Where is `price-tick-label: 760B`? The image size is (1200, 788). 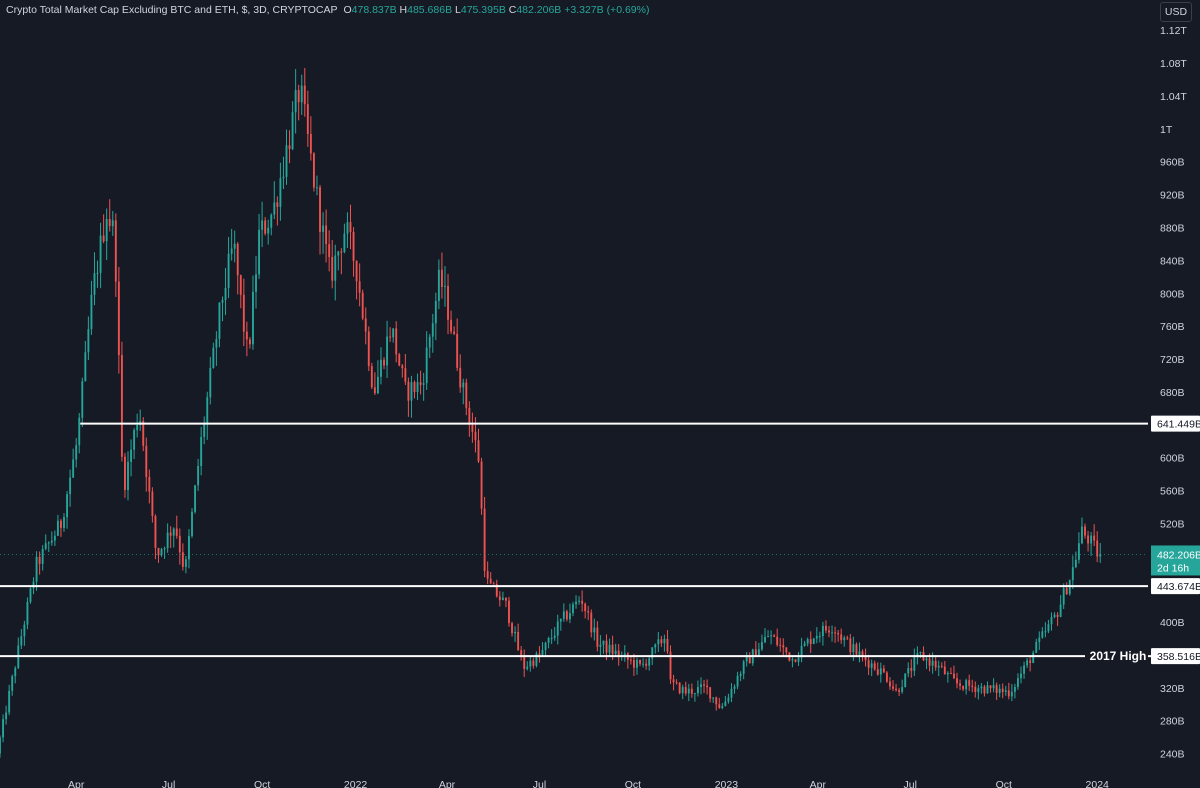
price-tick-label: 760B is located at coordinates (1172, 327).